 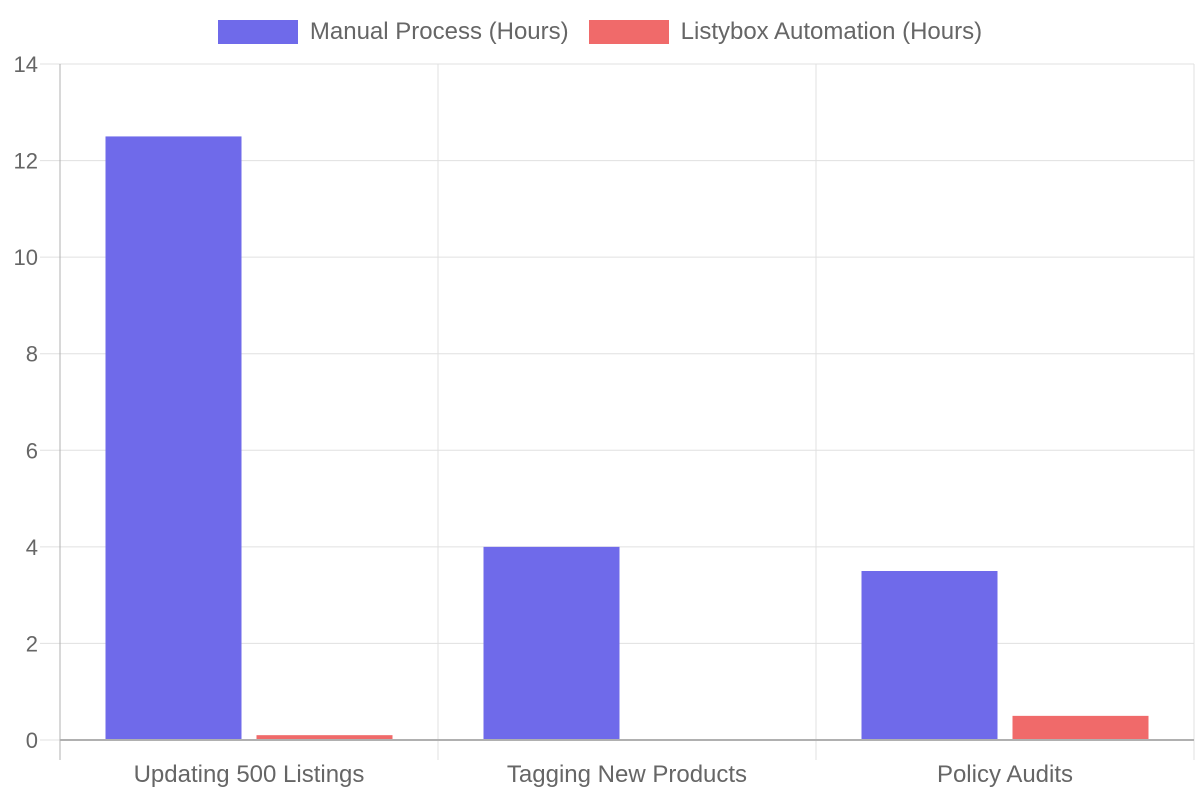 What do you see at coordinates (439, 31) in the screenshot?
I see `legend-label-manual: Manual Process (Hours)` at bounding box center [439, 31].